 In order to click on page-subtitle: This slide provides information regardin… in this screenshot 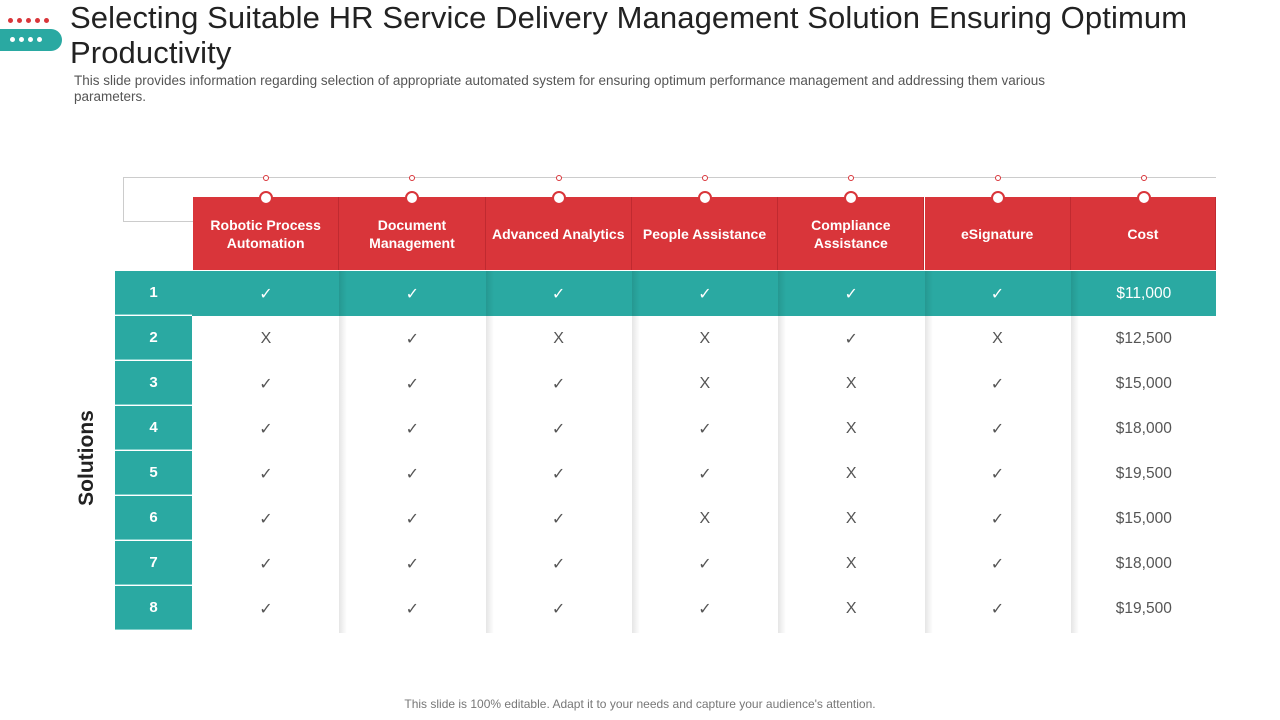, I will do `click(560, 88)`.